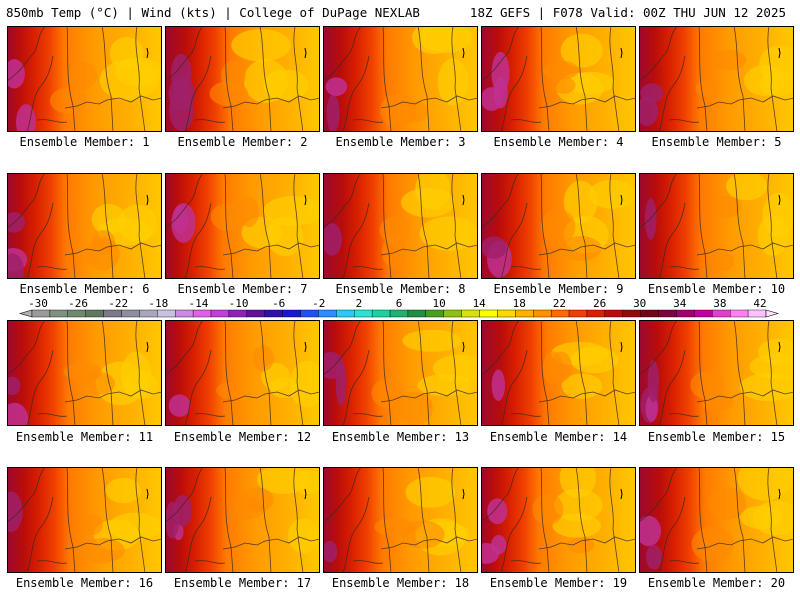 This screenshot has height=600, width=800. What do you see at coordinates (559, 303) in the screenshot?
I see `colorbar-tick-label: 22` at bounding box center [559, 303].